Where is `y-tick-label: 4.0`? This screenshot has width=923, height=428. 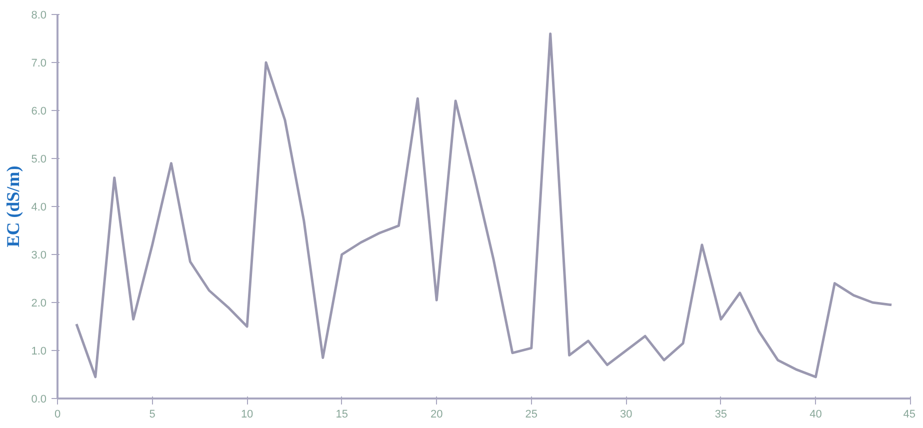
y-tick-label: 4.0 is located at coordinates (39, 208).